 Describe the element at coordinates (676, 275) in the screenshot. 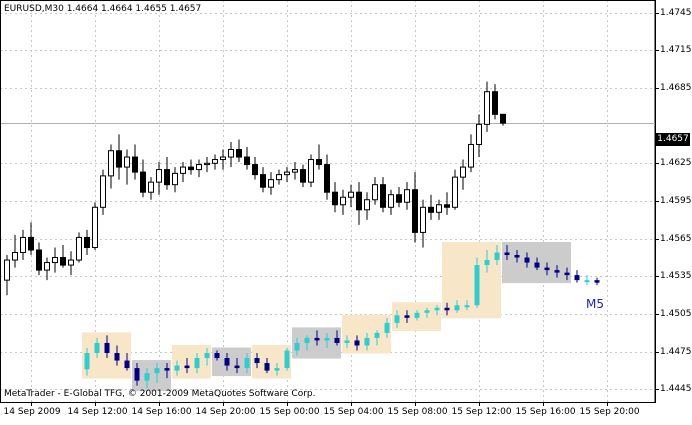

I see `price-tick-label: 1.4535` at that location.